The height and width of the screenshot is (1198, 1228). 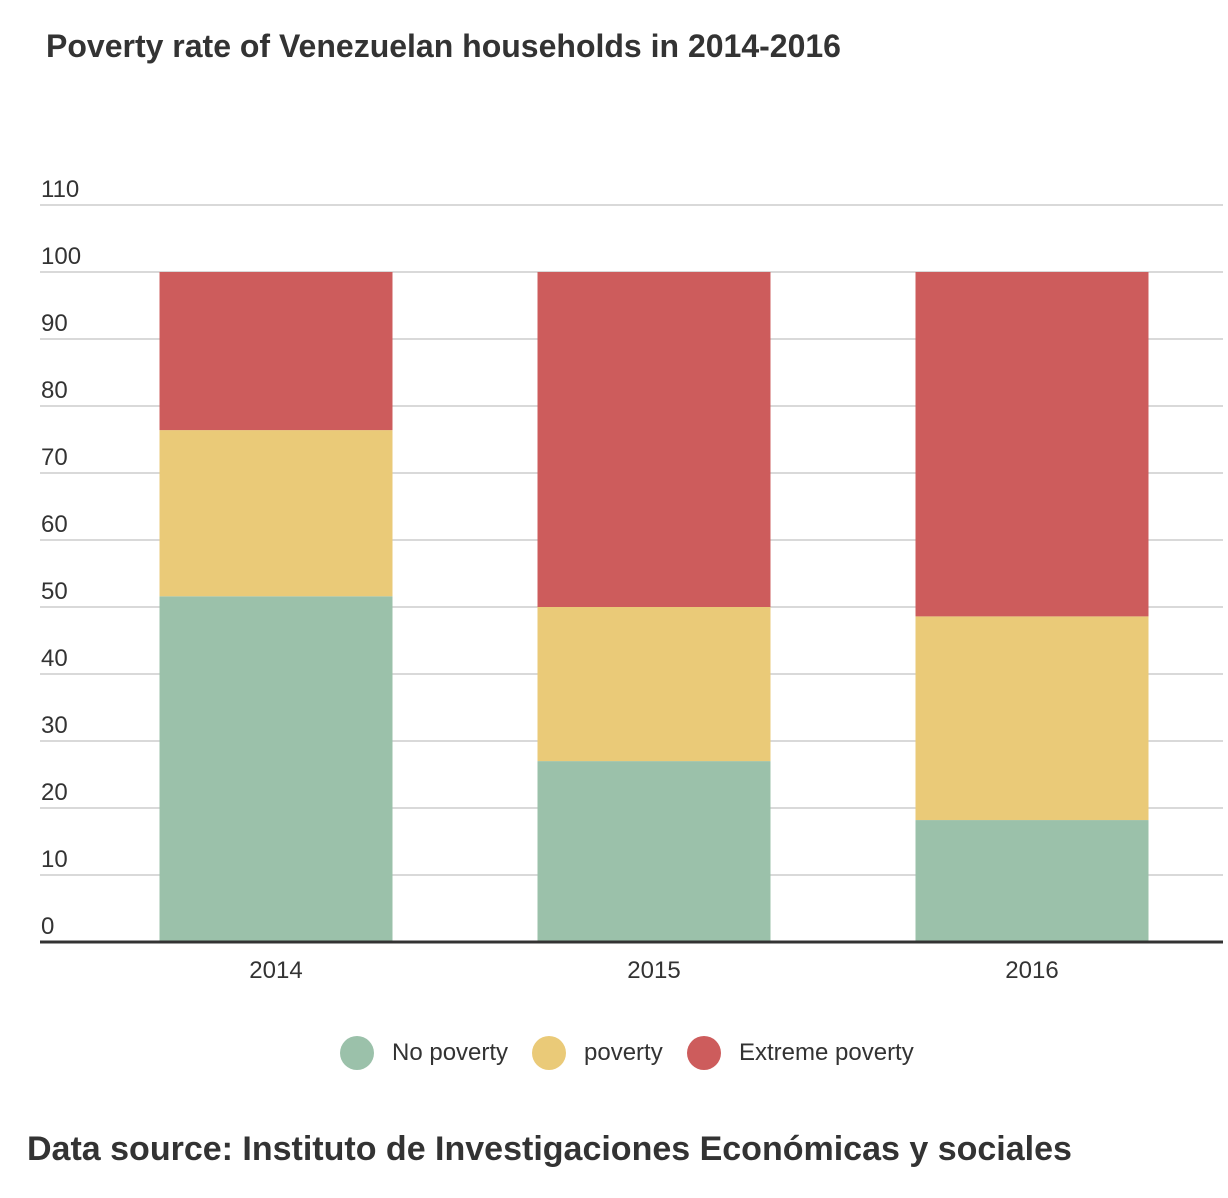 What do you see at coordinates (61, 558) in the screenshot?
I see `y-axis-ticks: 0 10 20 30 40 50 60 70 80 90 100 110` at bounding box center [61, 558].